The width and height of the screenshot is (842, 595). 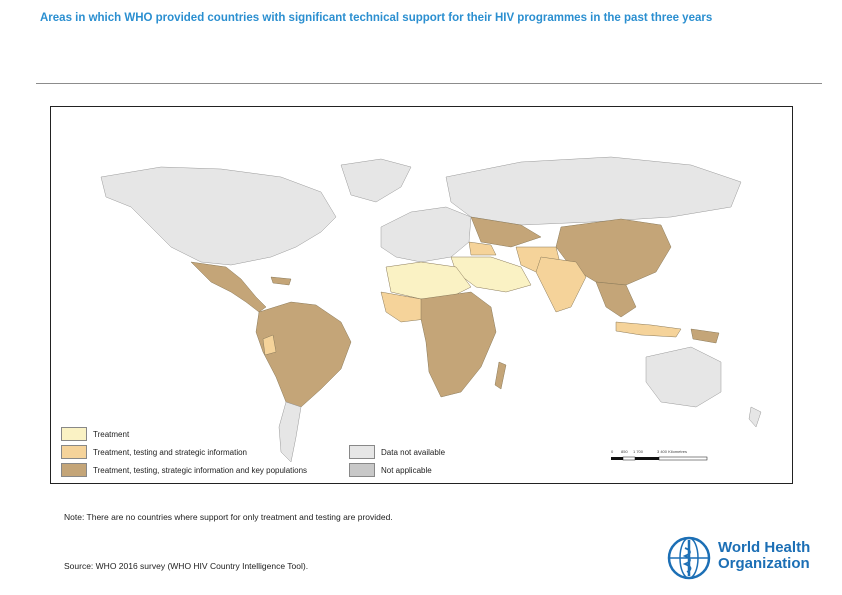 I want to click on legend-item-treatment: Treatment, so click(x=95, y=434).